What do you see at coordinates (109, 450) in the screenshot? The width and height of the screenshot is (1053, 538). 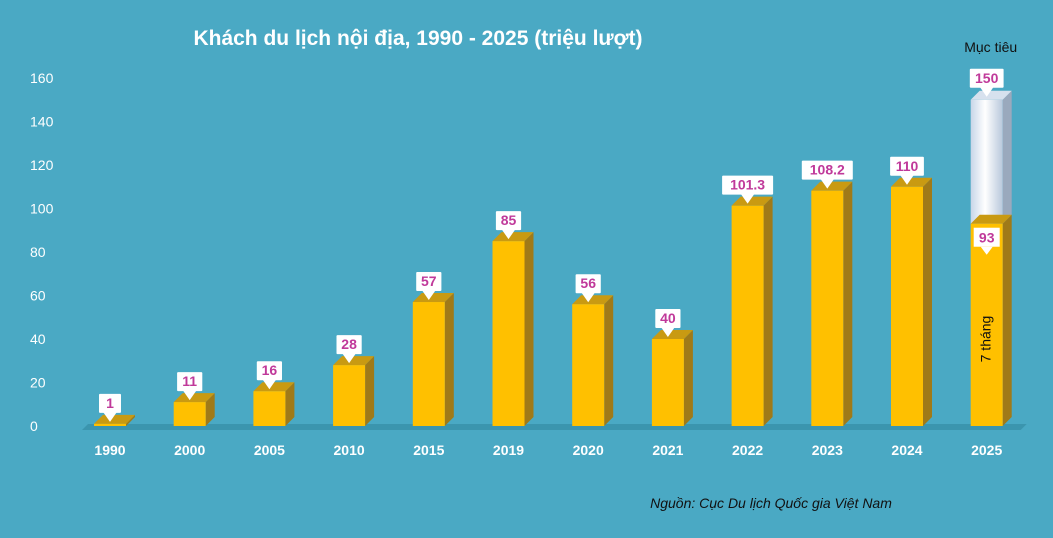 I see `x-tick-label: 1990` at bounding box center [109, 450].